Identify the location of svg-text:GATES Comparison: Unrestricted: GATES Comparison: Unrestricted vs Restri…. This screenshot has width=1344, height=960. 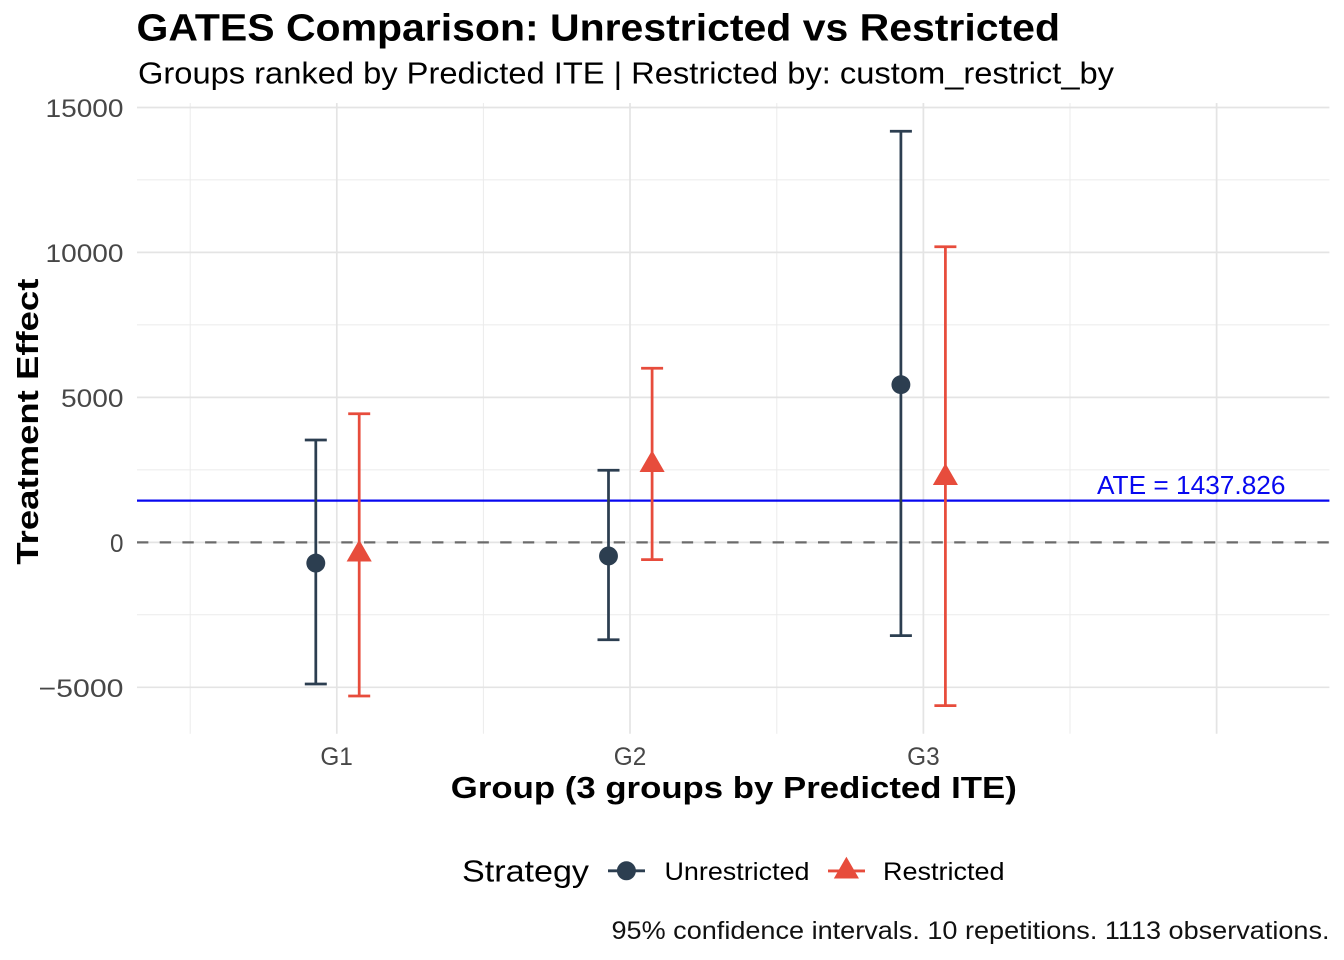
(599, 28).